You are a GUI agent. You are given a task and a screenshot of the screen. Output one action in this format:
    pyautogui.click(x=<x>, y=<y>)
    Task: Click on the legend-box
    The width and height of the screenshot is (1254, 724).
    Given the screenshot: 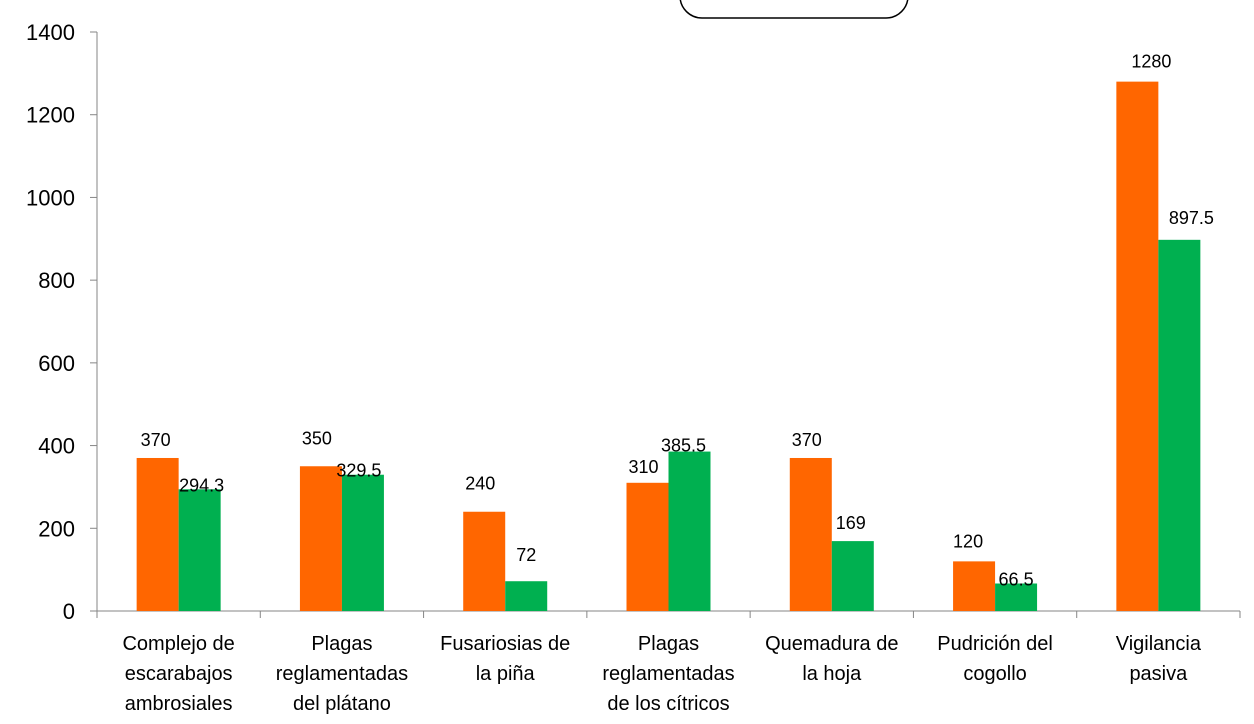 What is the action you would take?
    pyautogui.click(x=794, y=9)
    